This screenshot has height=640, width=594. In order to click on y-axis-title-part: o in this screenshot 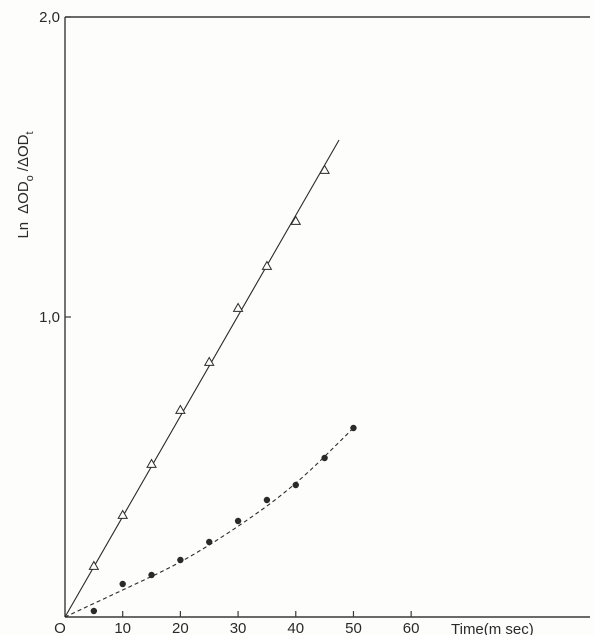, I will do `click(30, 178)`.